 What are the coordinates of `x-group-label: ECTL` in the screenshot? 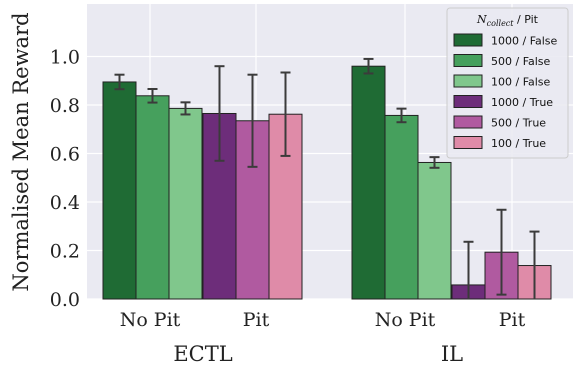 It's located at (202, 354).